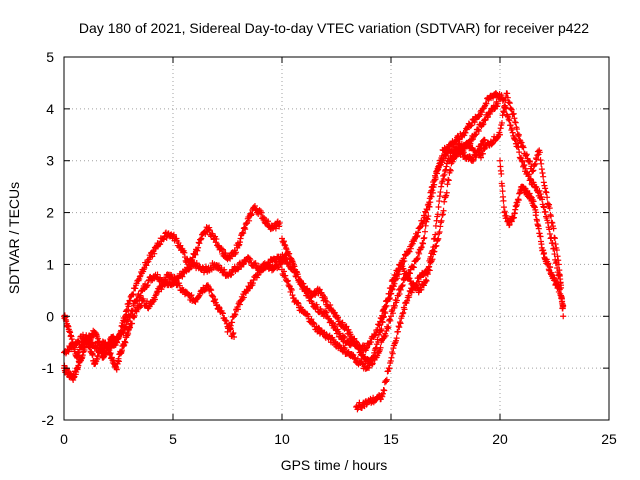 The image size is (640, 480). Describe the element at coordinates (173, 439) in the screenshot. I see `x-tick-label: 5` at that location.